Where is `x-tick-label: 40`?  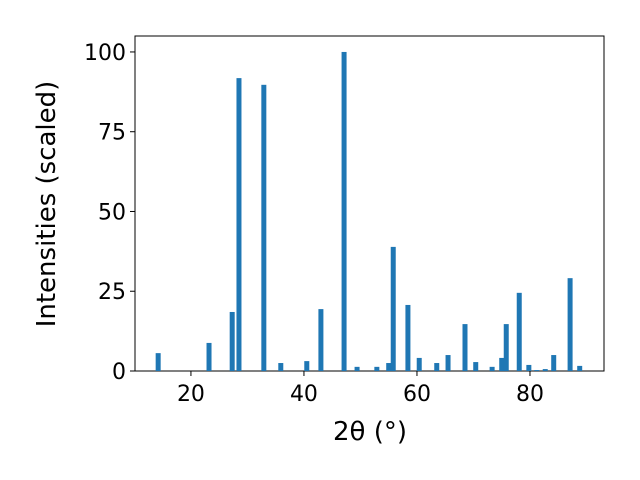 x-tick-label: 40 is located at coordinates (304, 394).